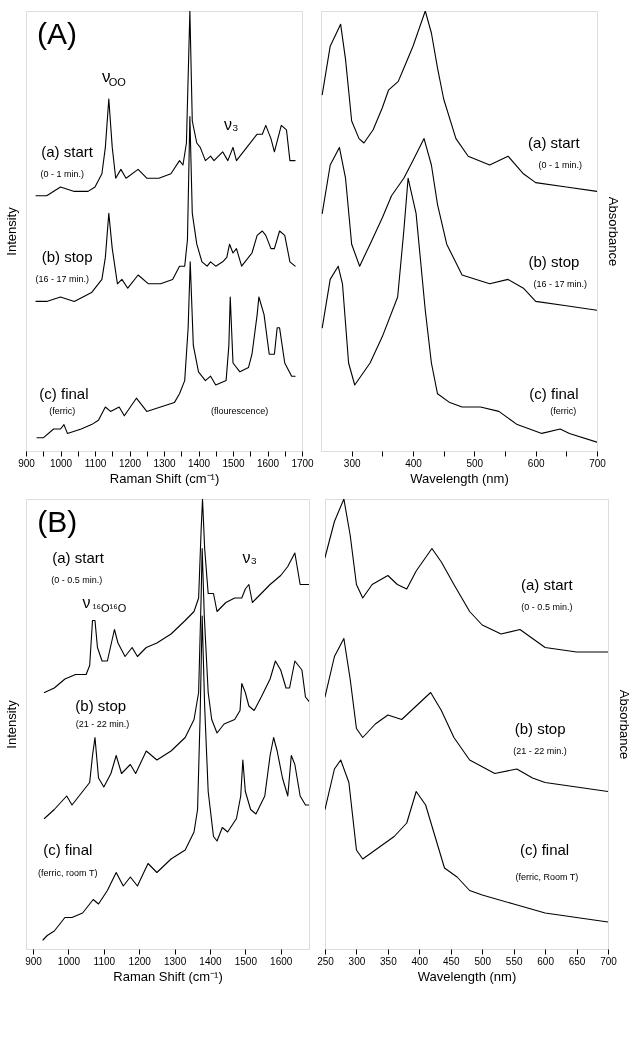 The height and width of the screenshot is (1049, 643). Describe the element at coordinates (577, 961) in the screenshot. I see `x-tick-label: 650` at that location.